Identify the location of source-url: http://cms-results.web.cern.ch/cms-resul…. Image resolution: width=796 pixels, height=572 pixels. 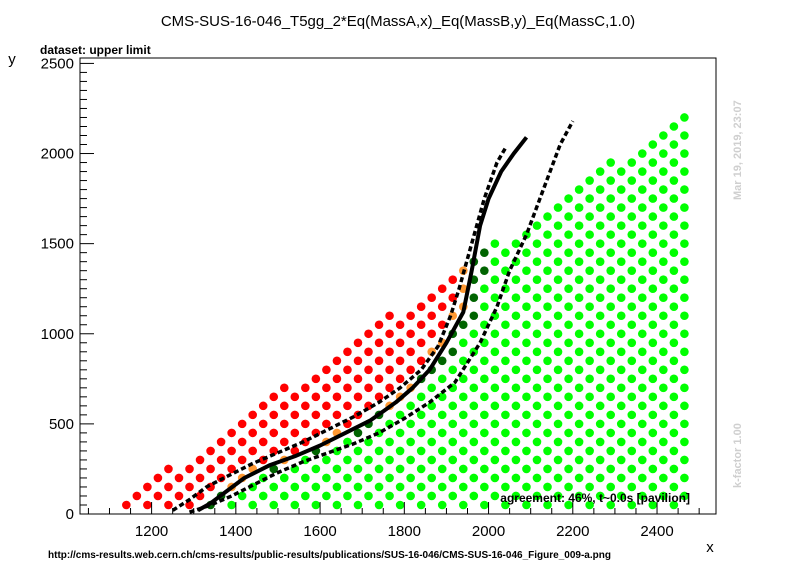
(329, 555).